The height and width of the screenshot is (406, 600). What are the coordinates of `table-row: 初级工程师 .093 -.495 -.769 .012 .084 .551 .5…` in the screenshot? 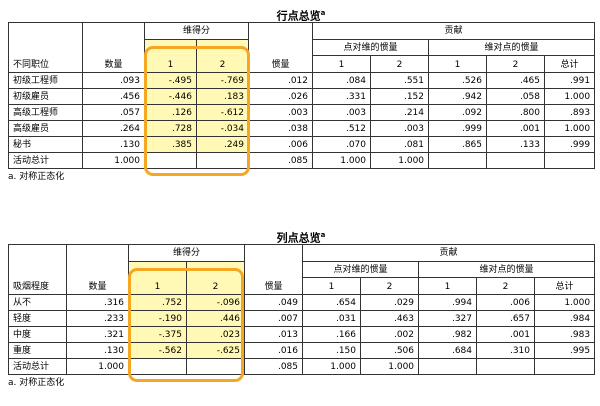 It's located at (302, 80).